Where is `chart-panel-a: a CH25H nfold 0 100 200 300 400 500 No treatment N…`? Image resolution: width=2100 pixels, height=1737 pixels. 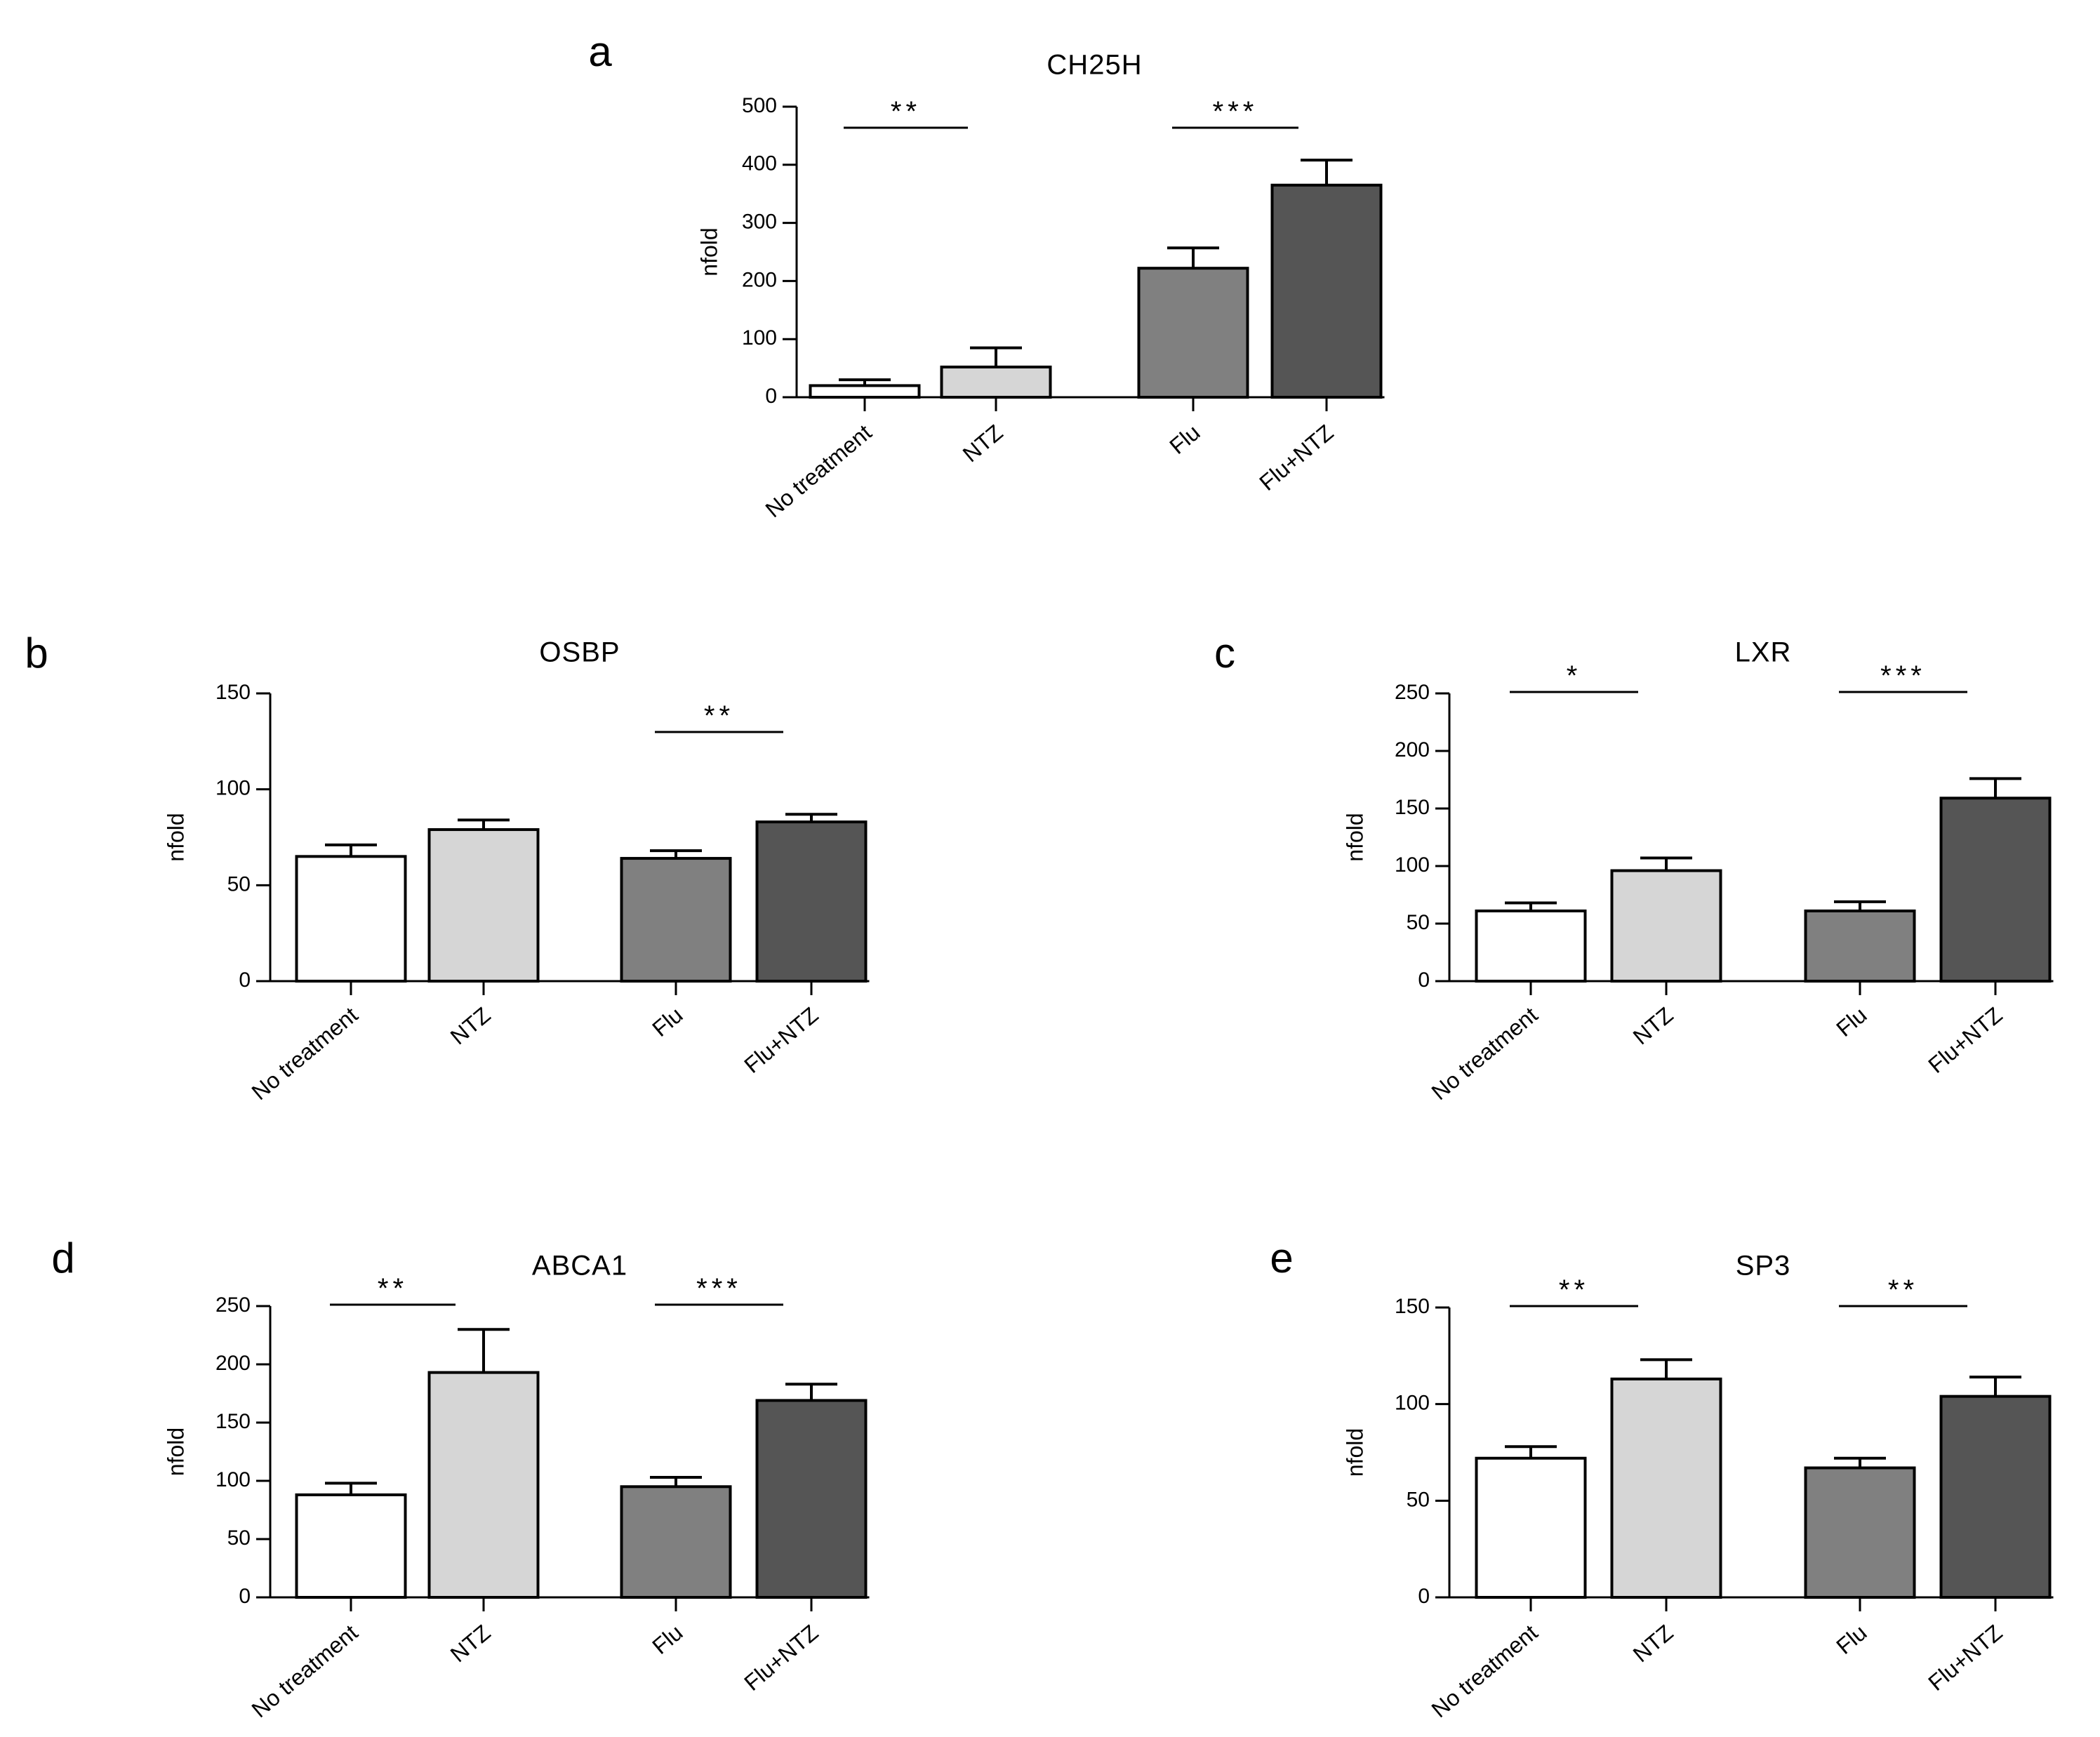
chart-panel-a: a CH25H nfold 0 100 200 300 400 500 No treatment N… is located at coordinates (986, 275).